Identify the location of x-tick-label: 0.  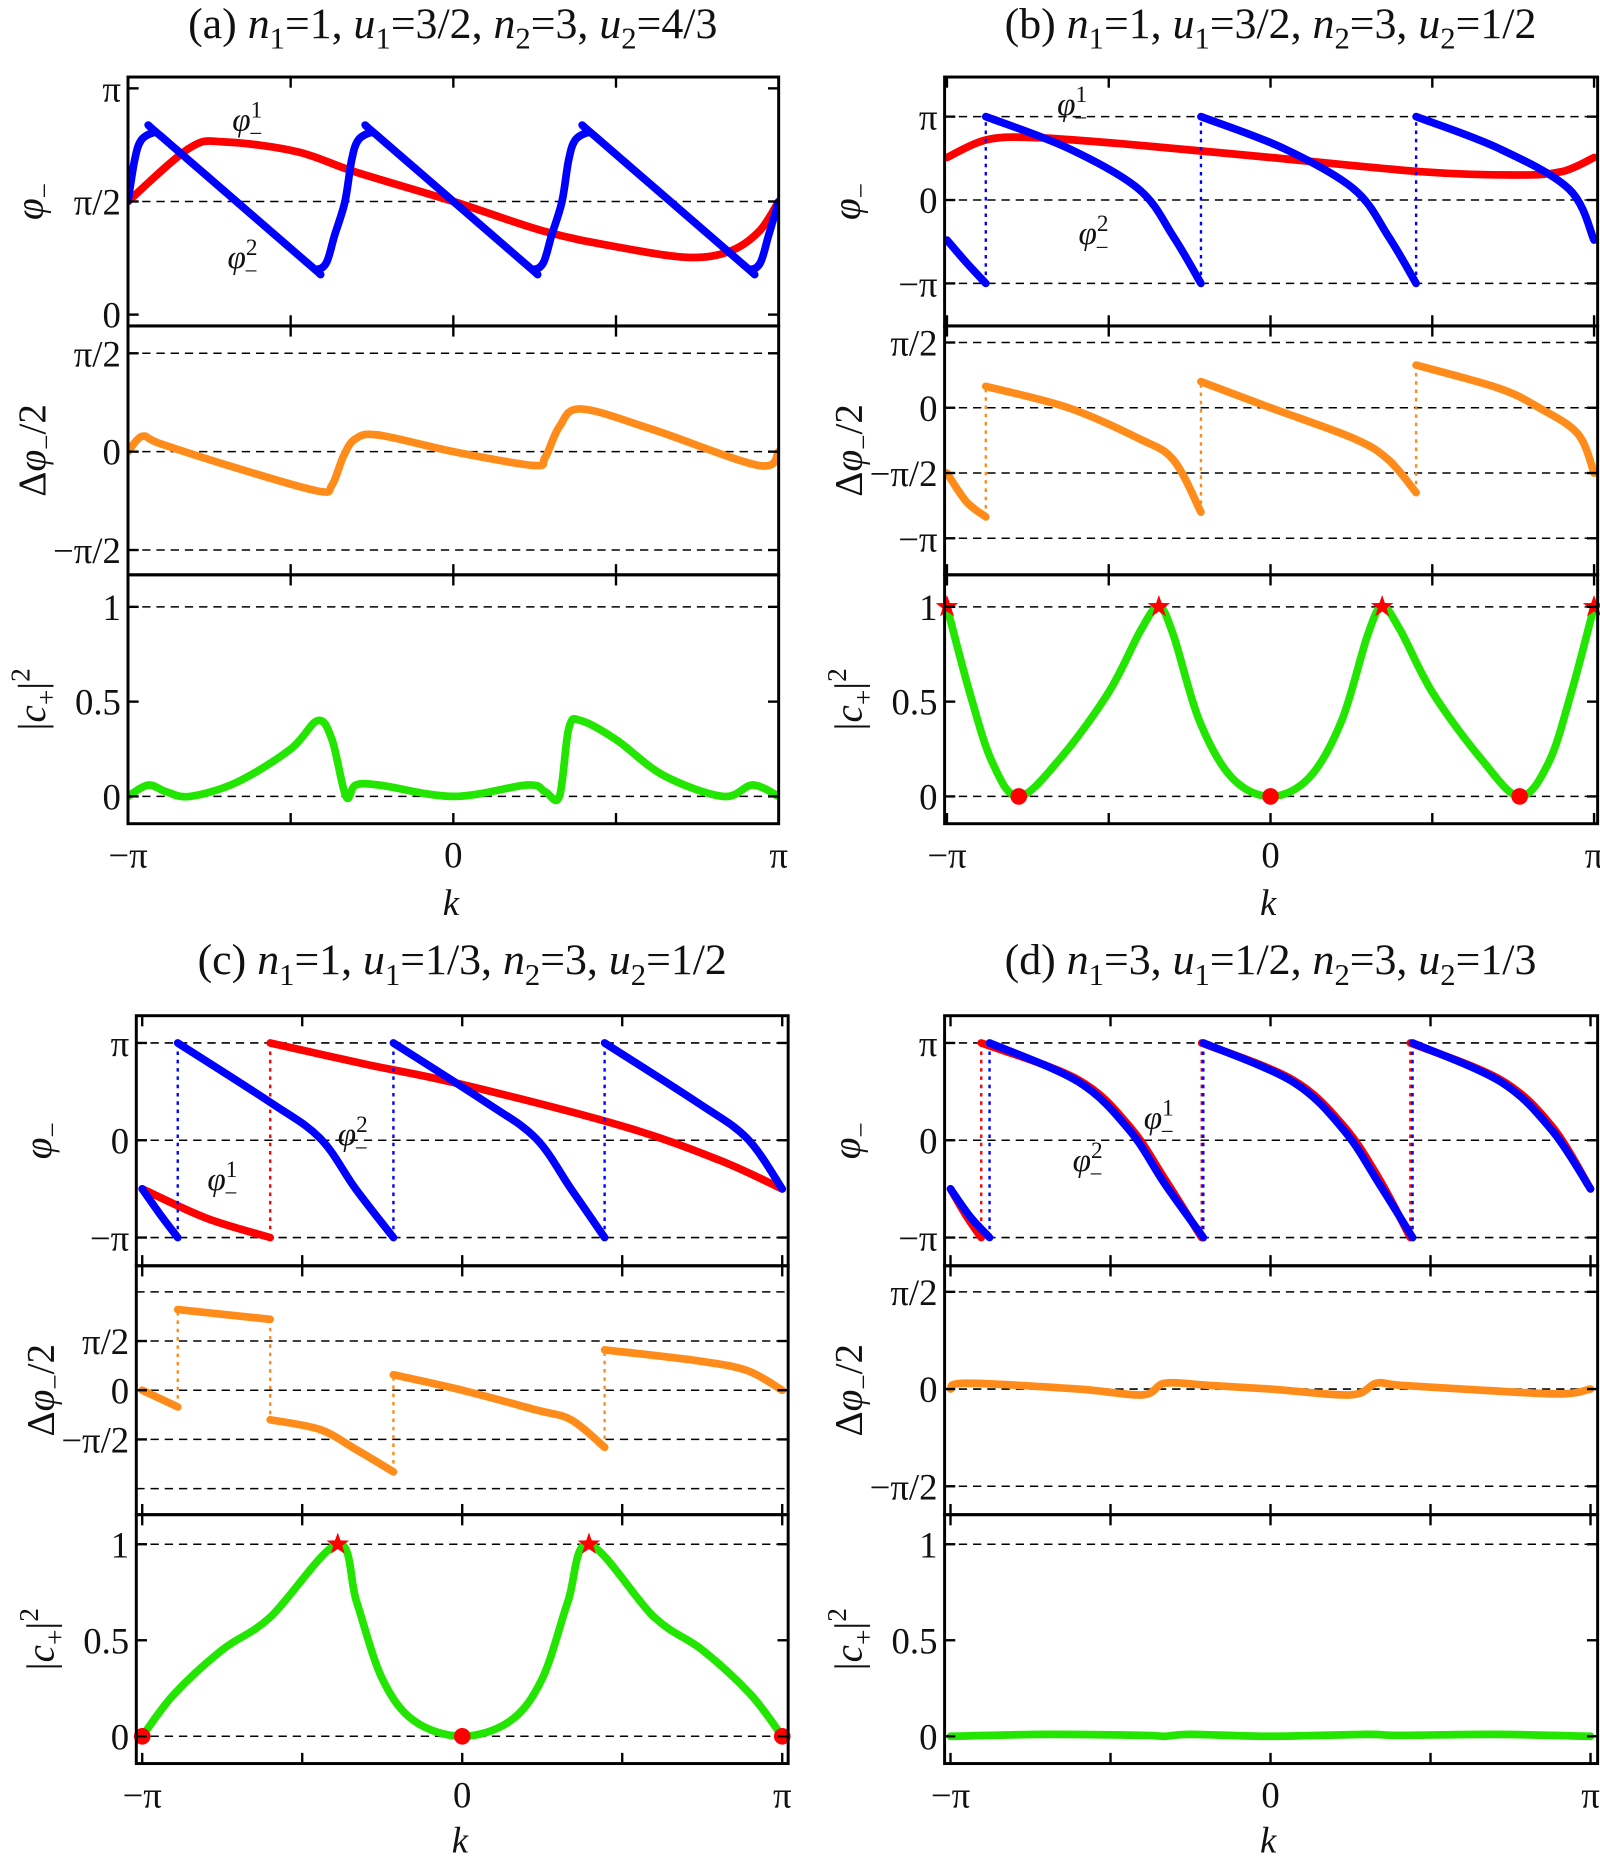
(453, 855).